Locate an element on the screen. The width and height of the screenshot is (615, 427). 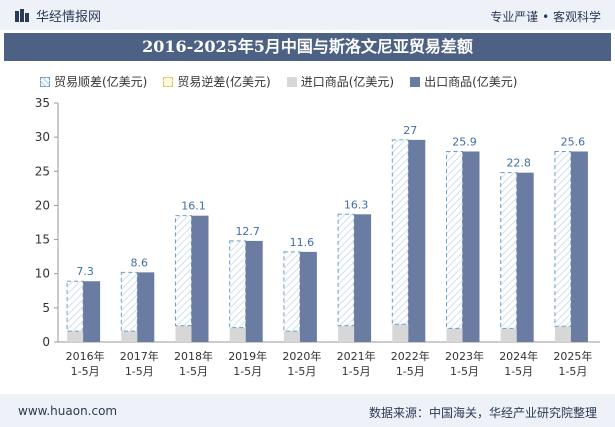
legend-label-deficit: 贸易逆差(亿美元) is located at coordinates (224, 82).